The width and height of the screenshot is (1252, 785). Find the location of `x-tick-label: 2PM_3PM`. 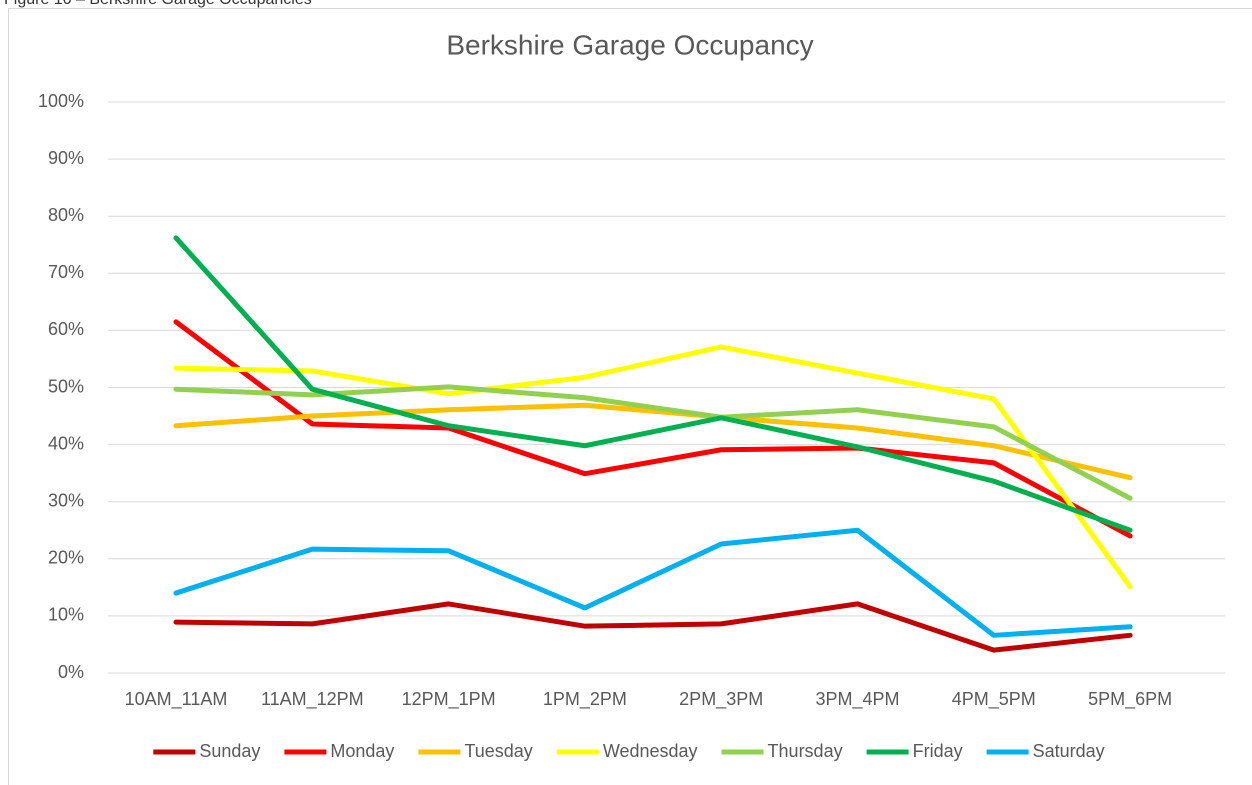

x-tick-label: 2PM_3PM is located at coordinates (721, 699).